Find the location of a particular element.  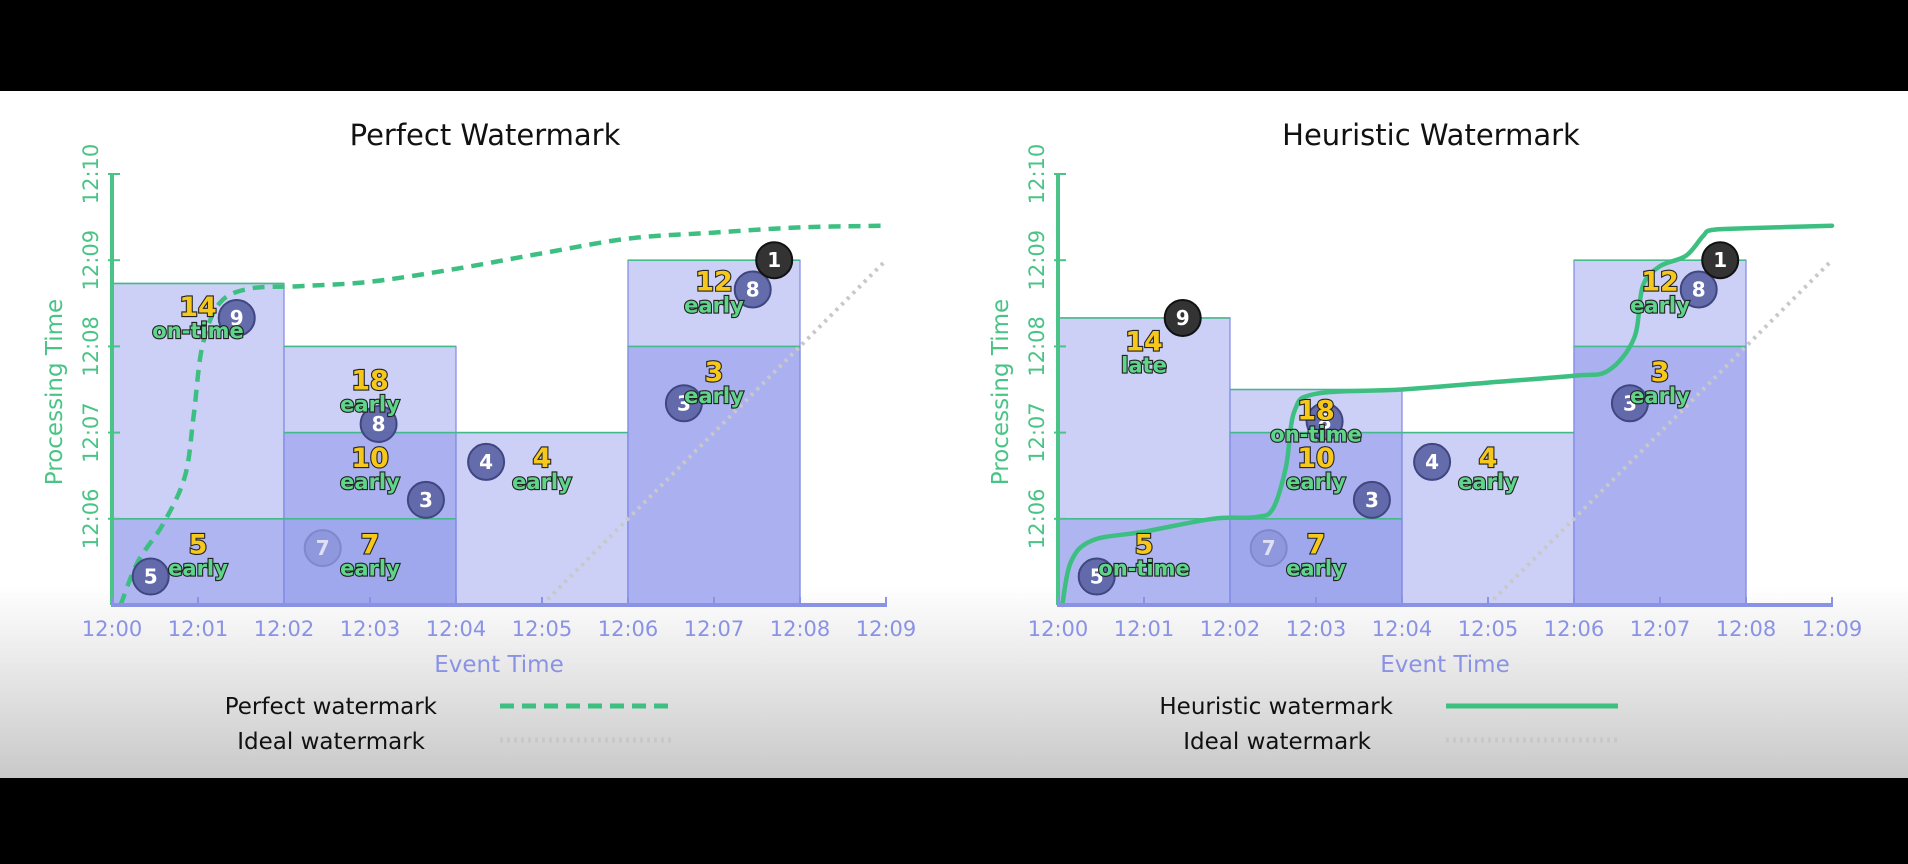

pane-result-value: 5 is located at coordinates (1144, 544).